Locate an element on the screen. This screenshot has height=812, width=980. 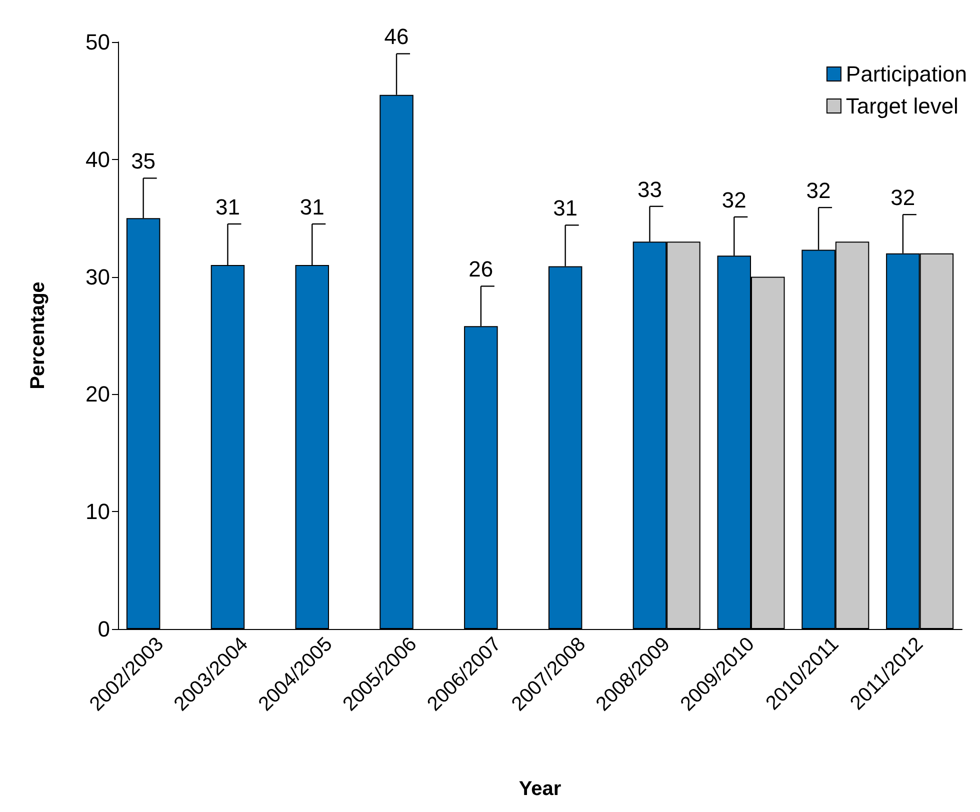
data-label: 46 is located at coordinates (396, 37).